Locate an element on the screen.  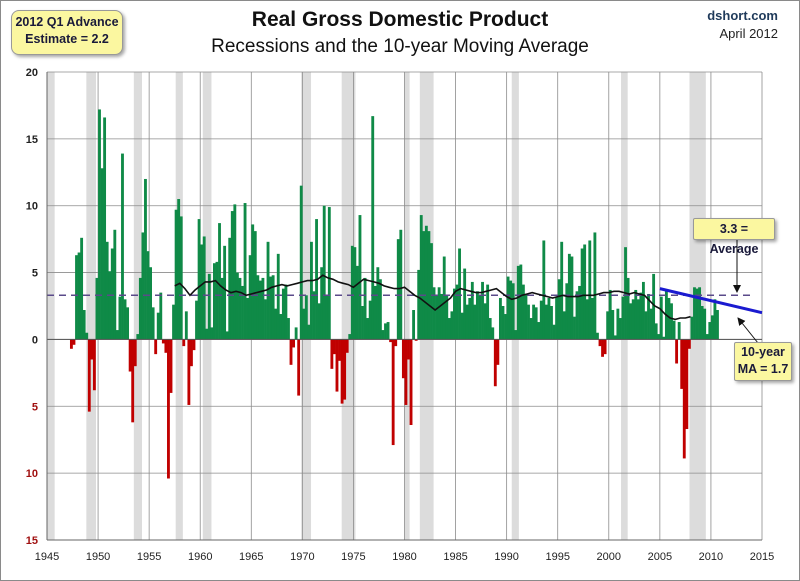
x-tick-label: 1980 is located at coordinates (404, 557).